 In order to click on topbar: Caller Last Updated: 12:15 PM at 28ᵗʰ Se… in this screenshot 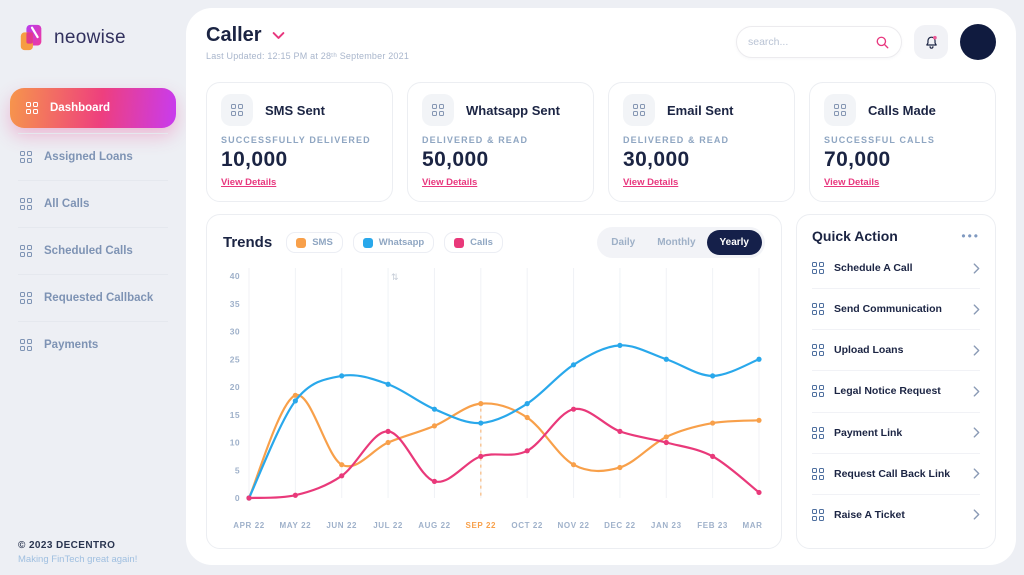, I will do `click(601, 47)`.